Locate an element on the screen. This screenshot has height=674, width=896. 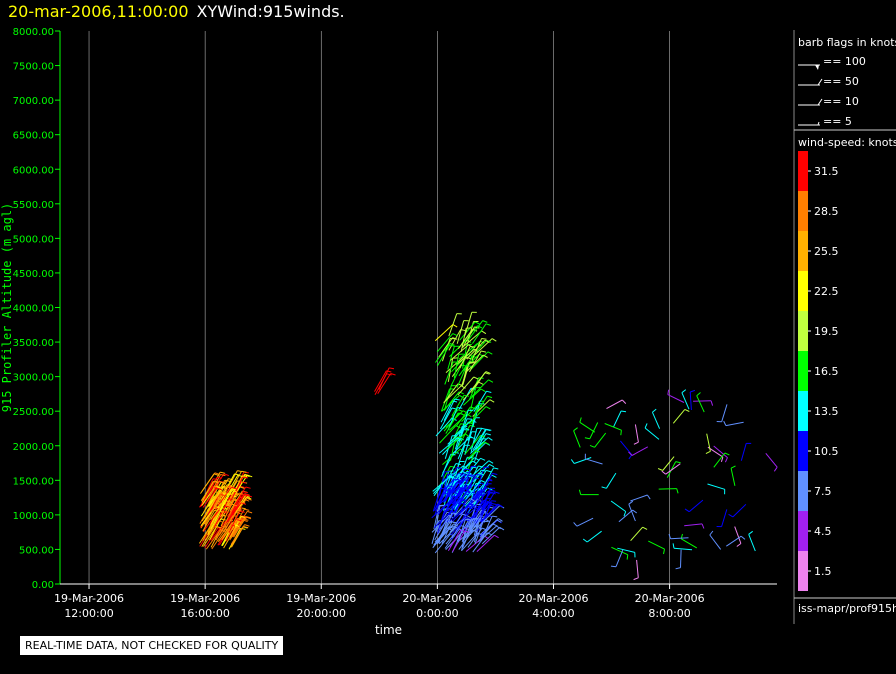
y-tick-label: 500.00 is located at coordinates (36, 550).